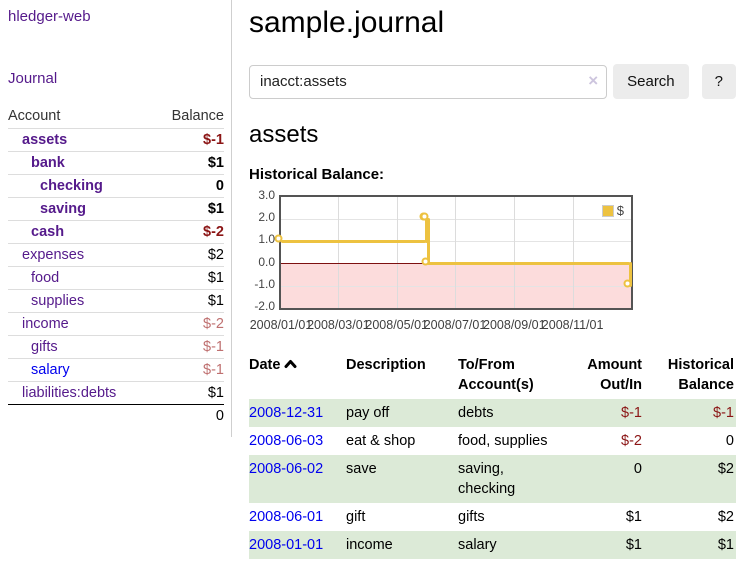 This screenshot has width=742, height=582. Describe the element at coordinates (718, 81) in the screenshot. I see `search-help-button: ?` at that location.